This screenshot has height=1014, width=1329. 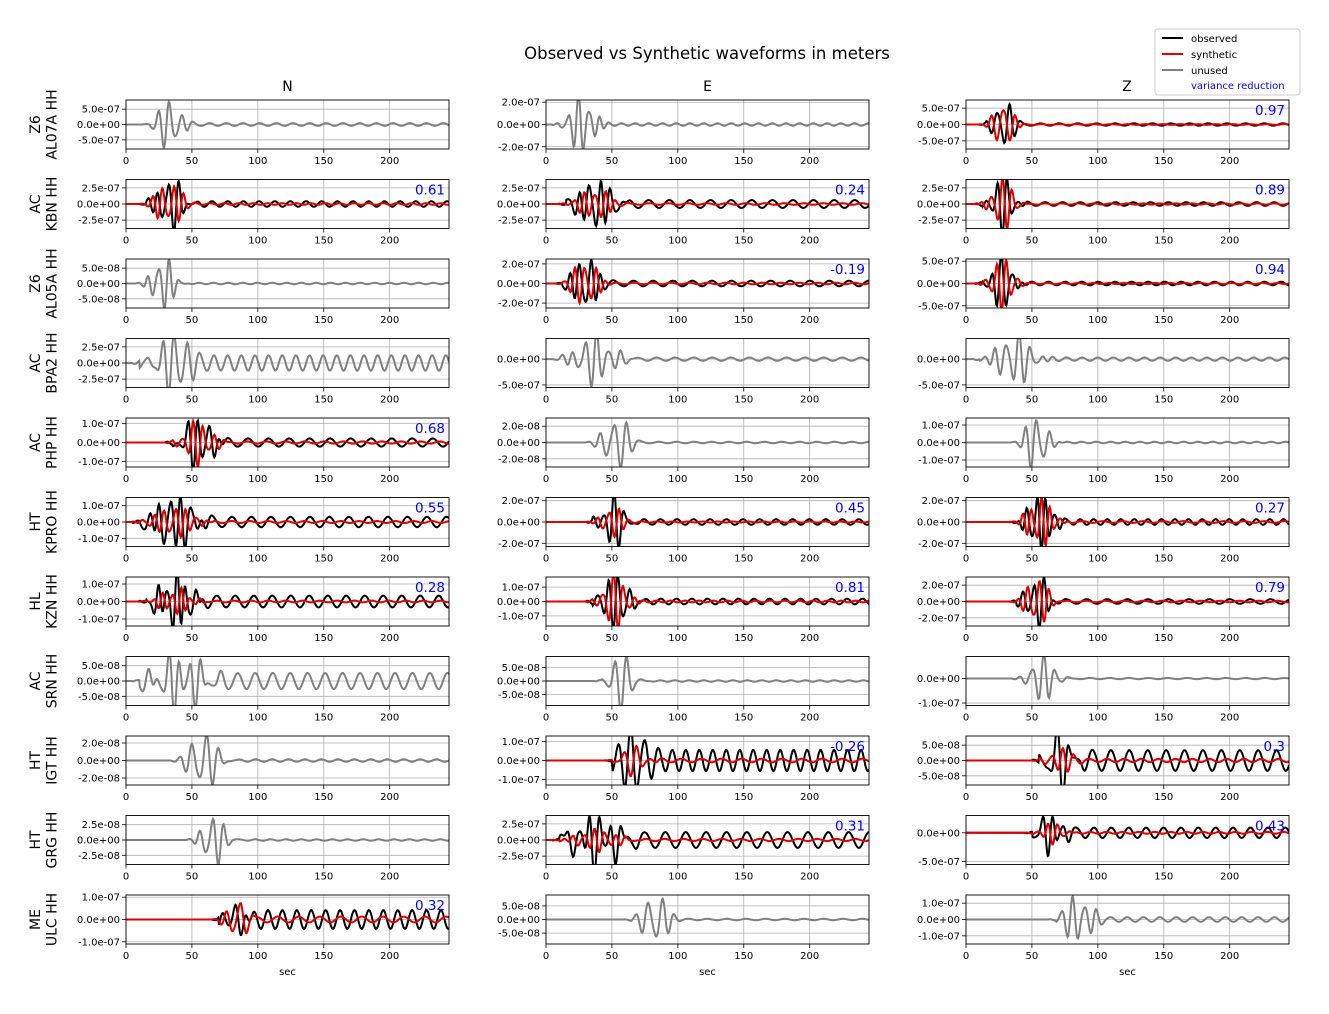 I want to click on y-tick-label: 5.0e-07, so click(x=941, y=262).